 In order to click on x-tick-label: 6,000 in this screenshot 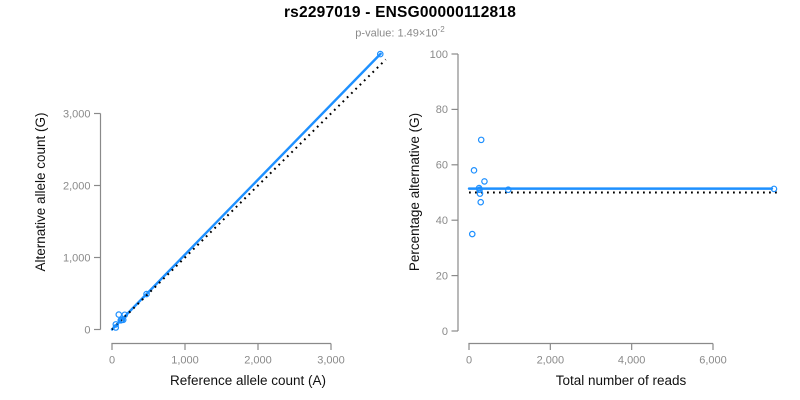, I will do `click(713, 361)`.